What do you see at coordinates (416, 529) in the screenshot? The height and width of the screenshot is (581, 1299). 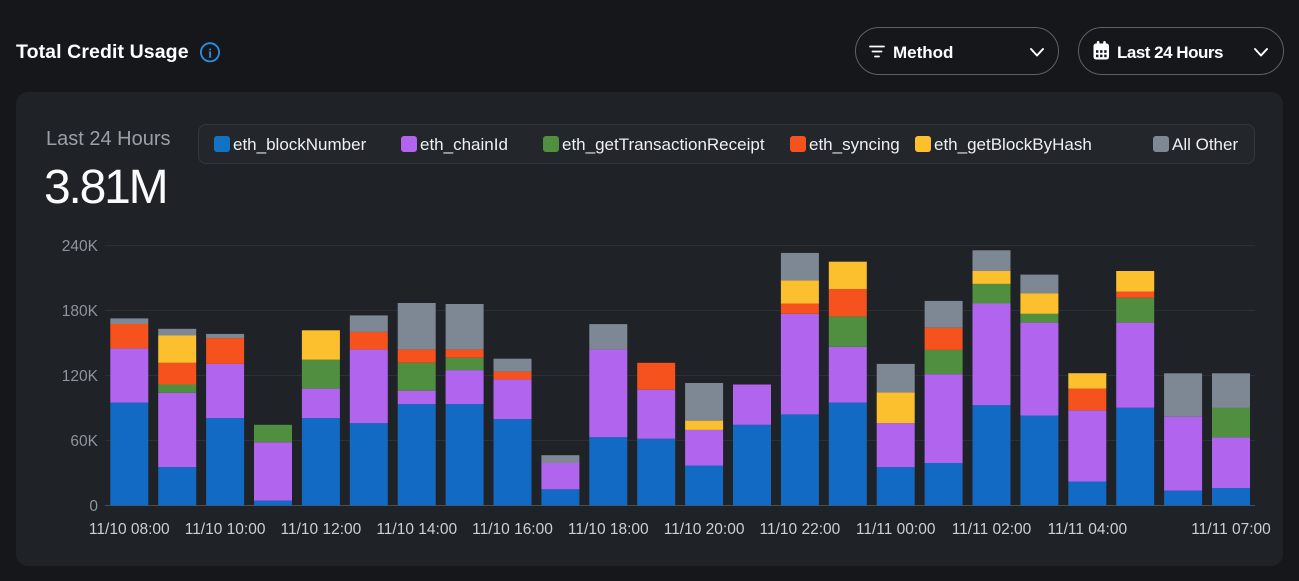 I see `svg-text: 11/10 14:00` at bounding box center [416, 529].